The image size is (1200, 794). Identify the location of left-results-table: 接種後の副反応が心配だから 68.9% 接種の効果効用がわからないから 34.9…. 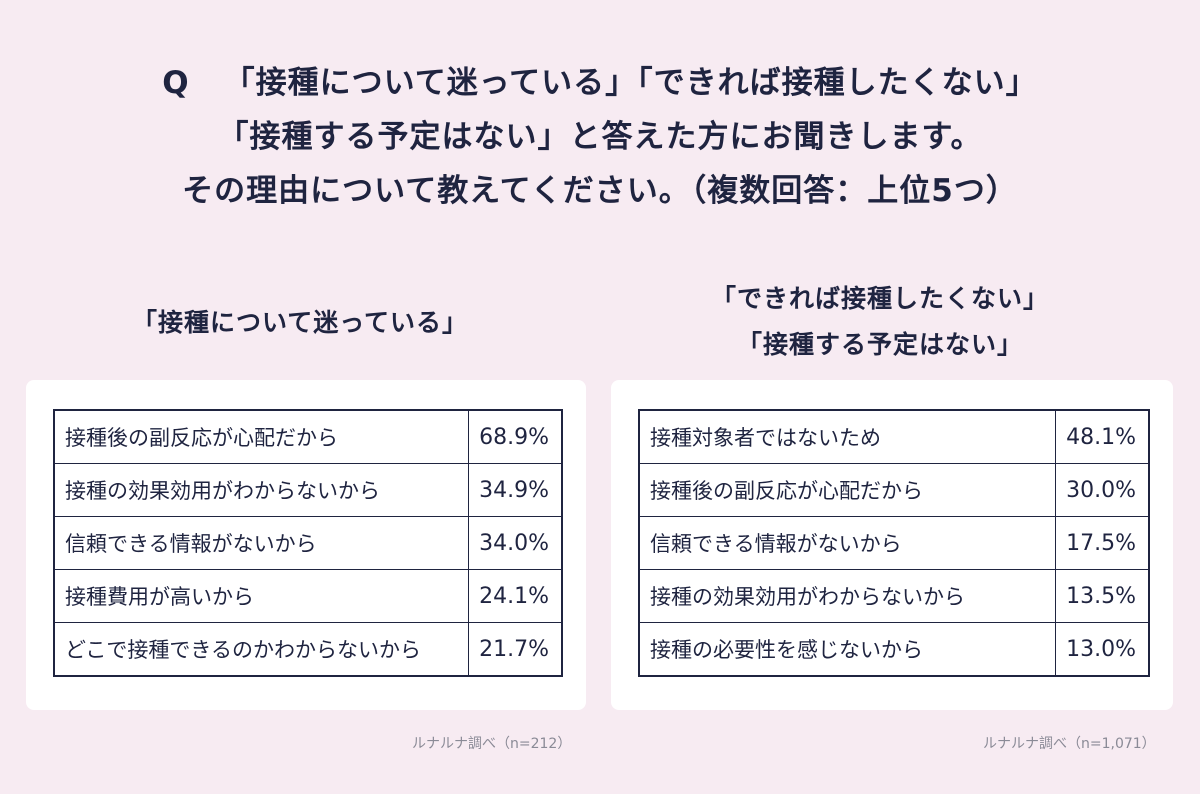
(308, 543).